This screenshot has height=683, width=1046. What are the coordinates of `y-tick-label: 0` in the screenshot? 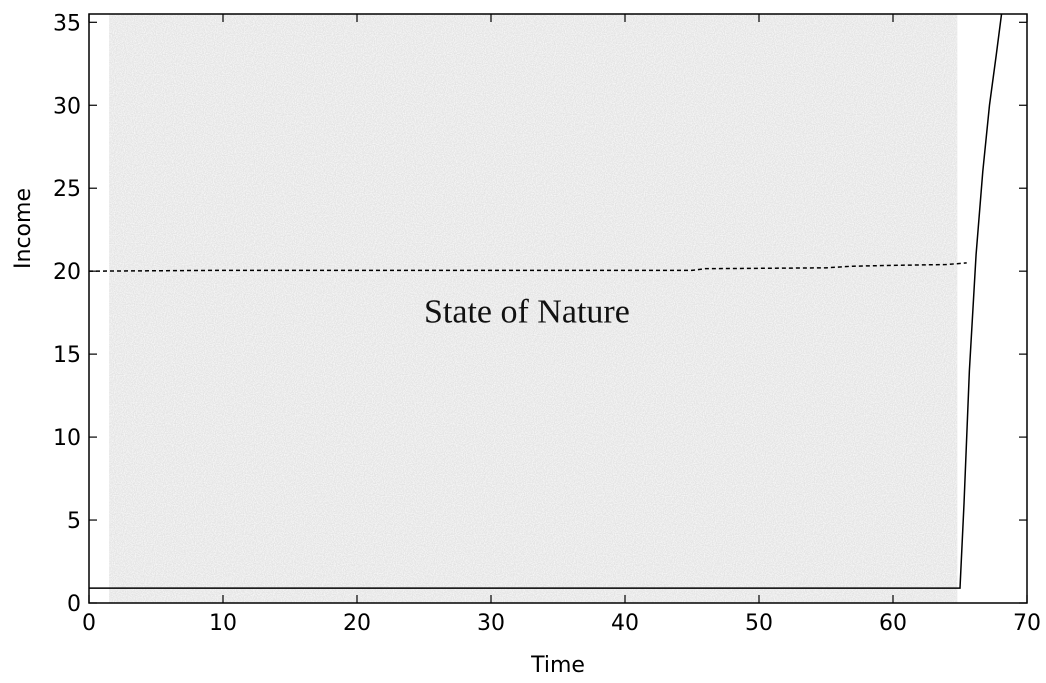 It's located at (74, 604).